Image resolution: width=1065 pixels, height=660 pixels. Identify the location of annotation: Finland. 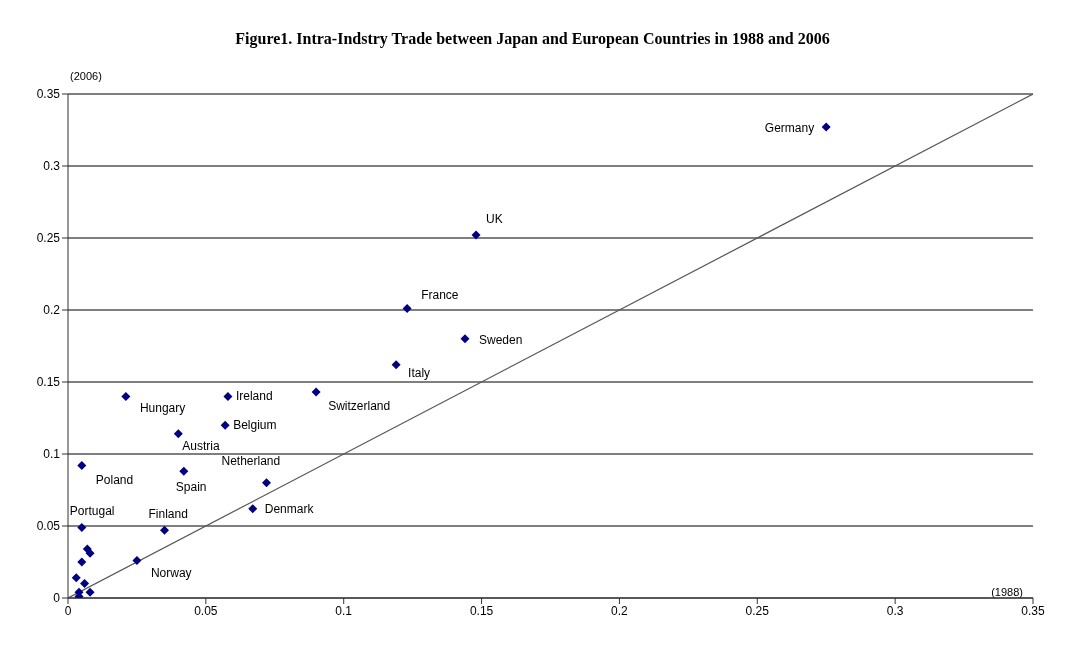
(168, 514).